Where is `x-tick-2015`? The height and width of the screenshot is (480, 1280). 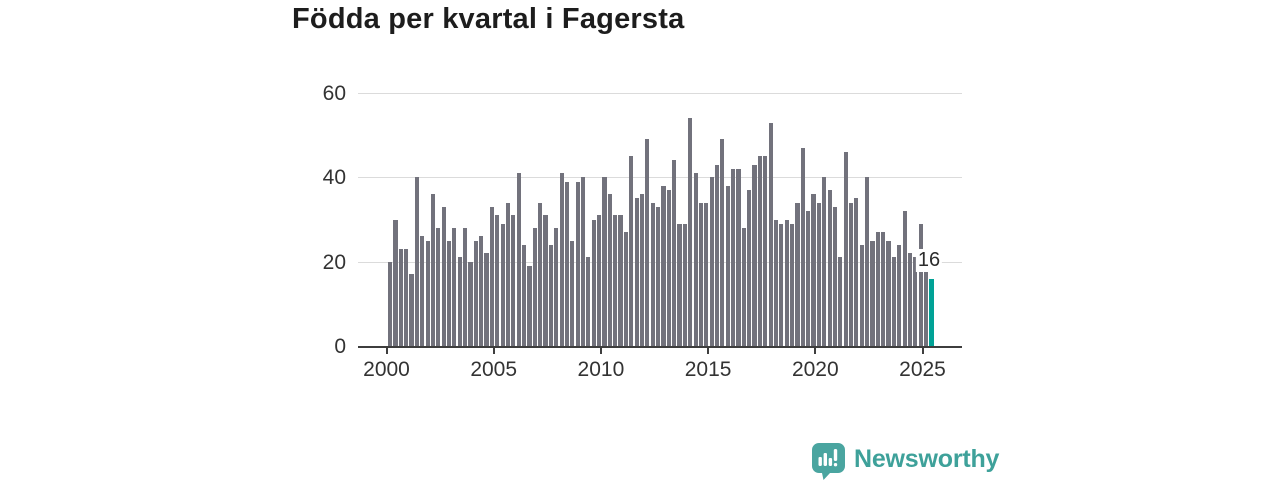 x-tick-2015 is located at coordinates (708, 351).